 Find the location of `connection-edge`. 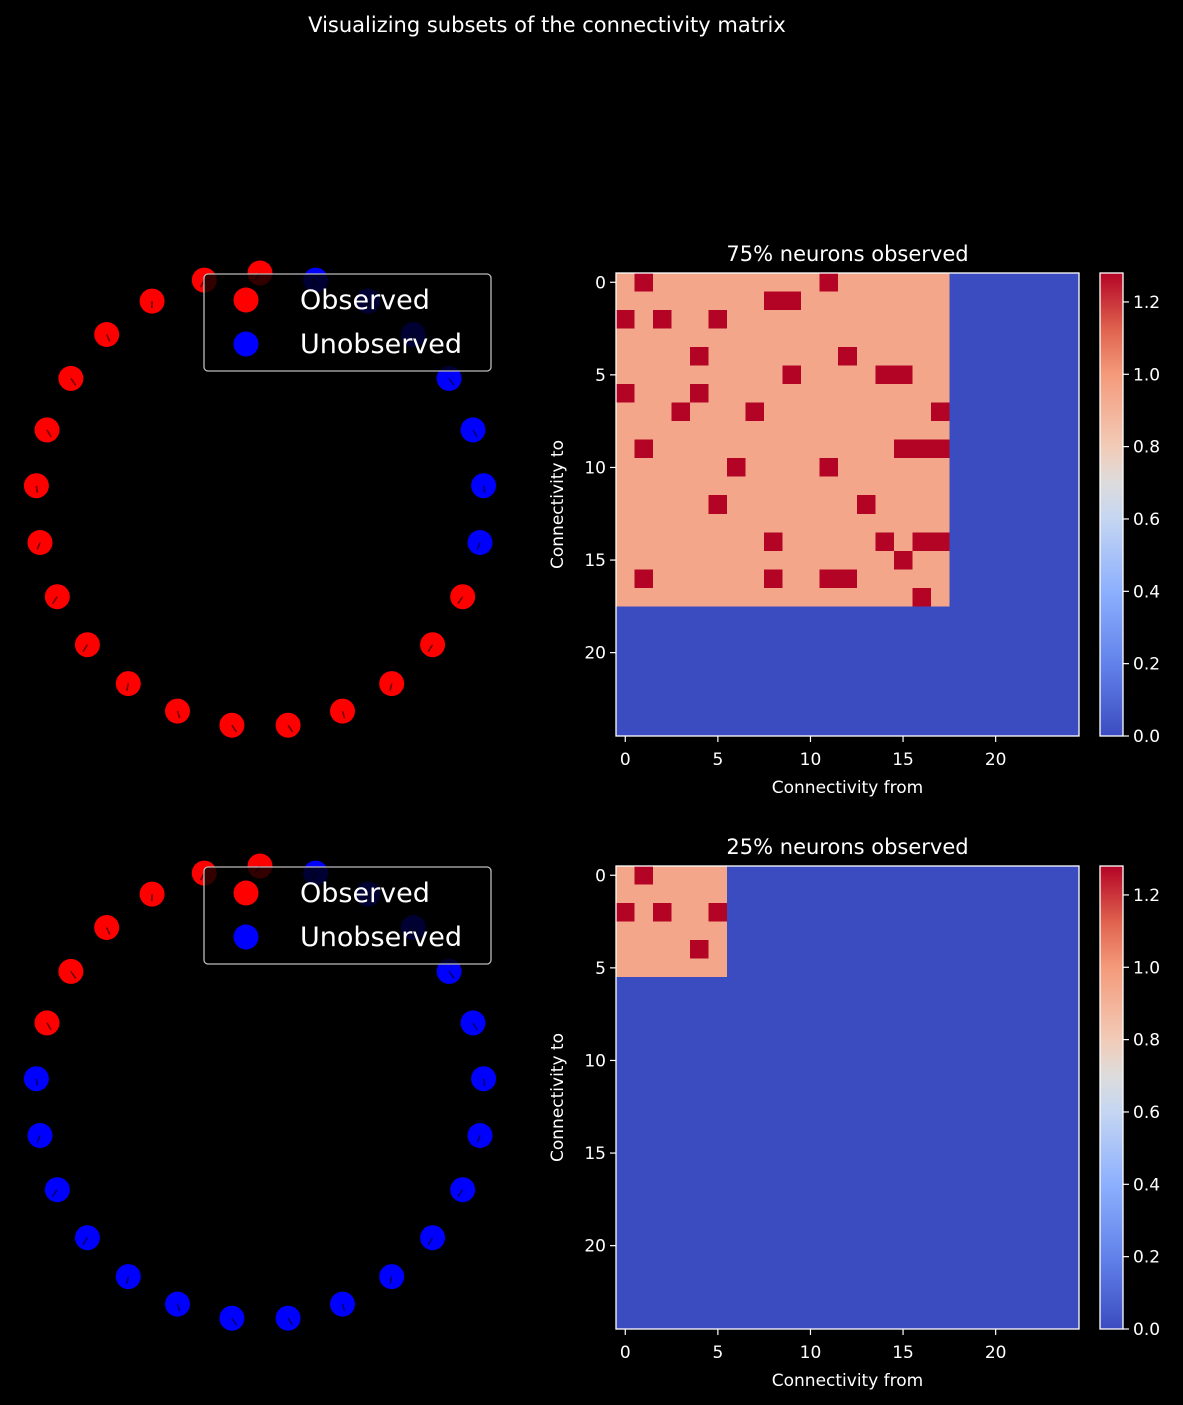

connection-edge is located at coordinates (73, 381).